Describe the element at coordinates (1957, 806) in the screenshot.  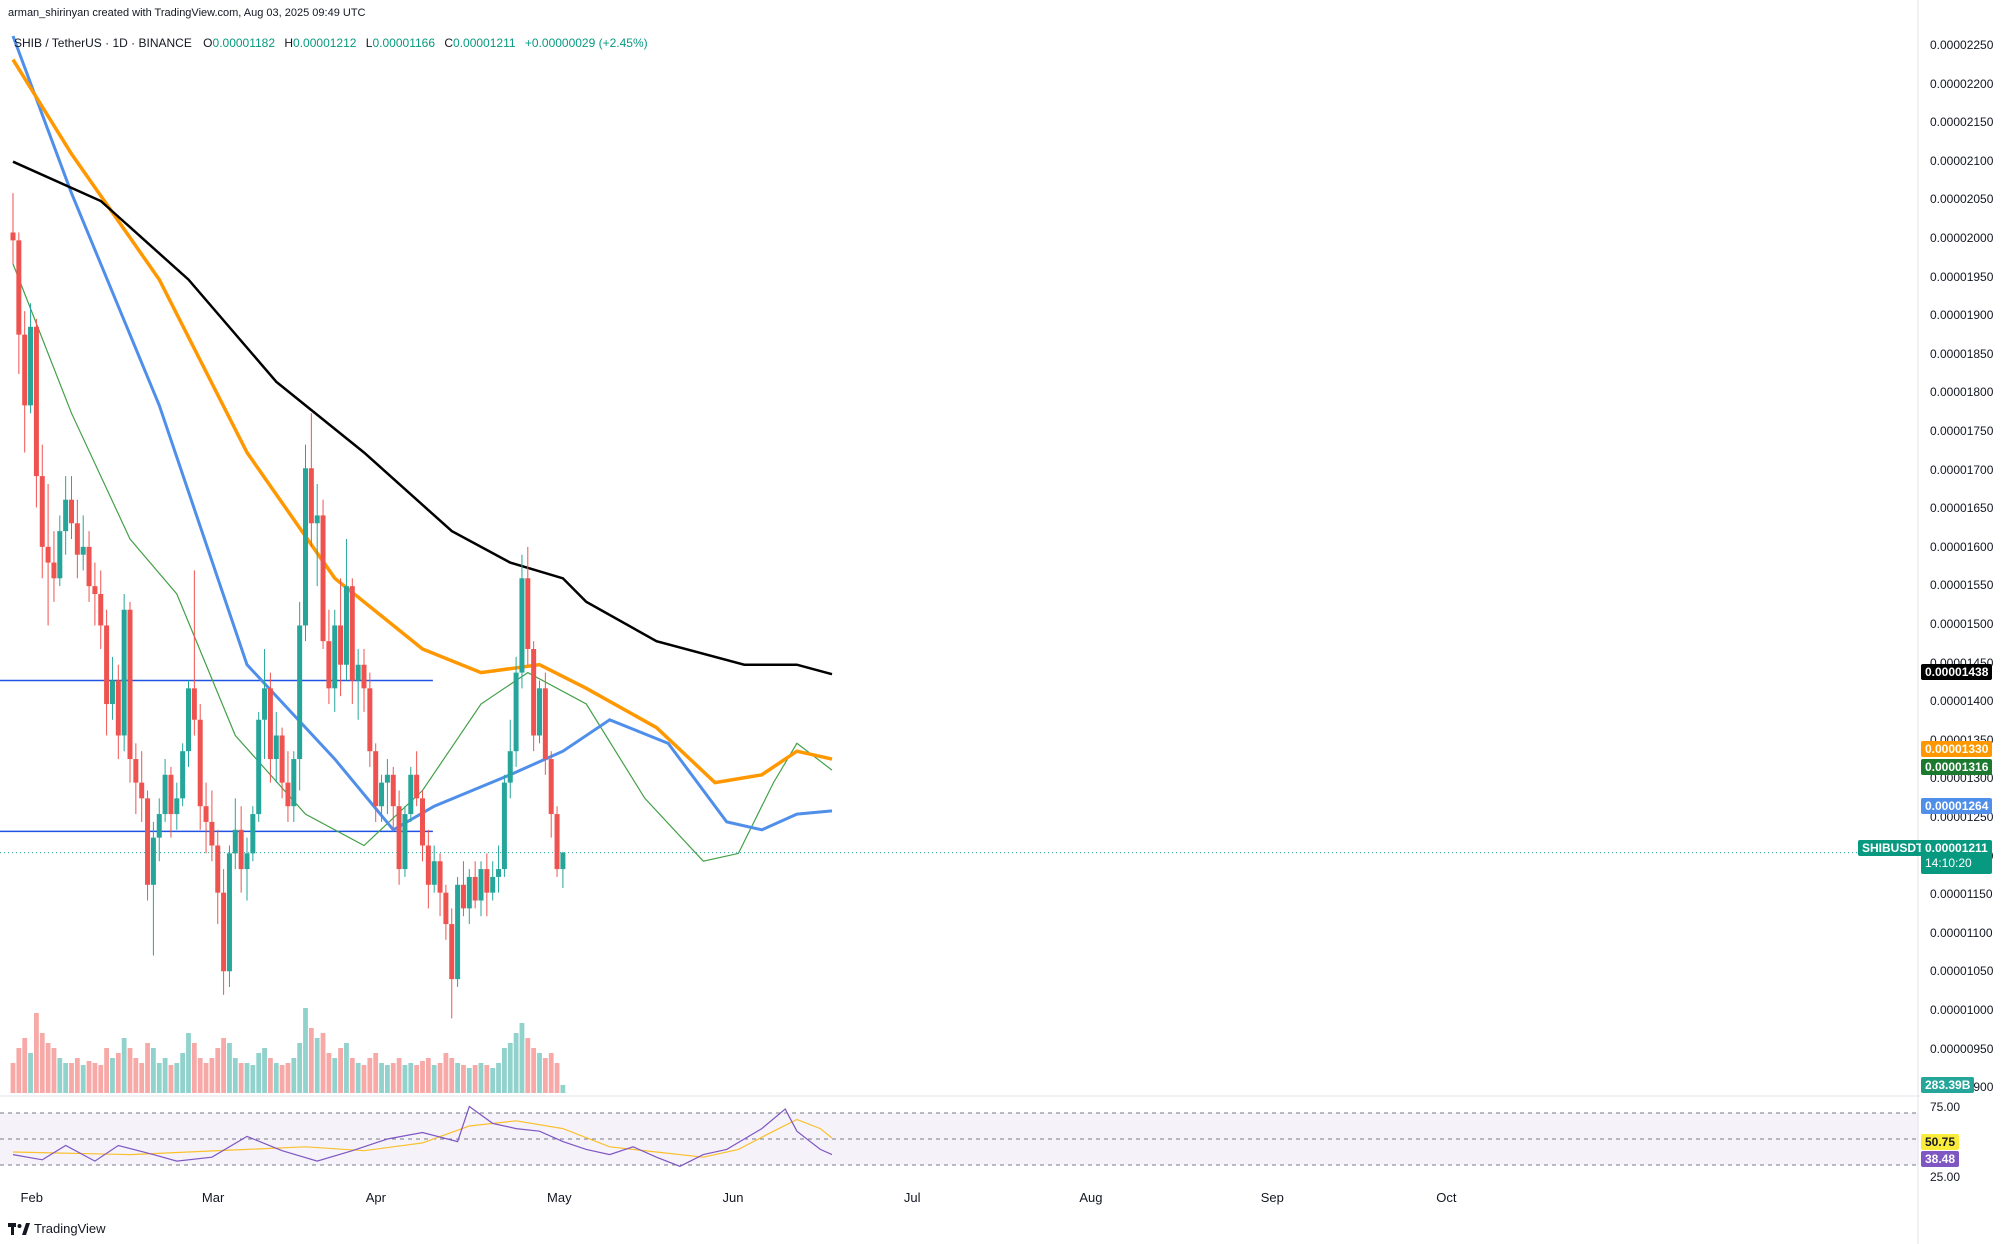
I see `ma50-tag: 0.00001264` at that location.